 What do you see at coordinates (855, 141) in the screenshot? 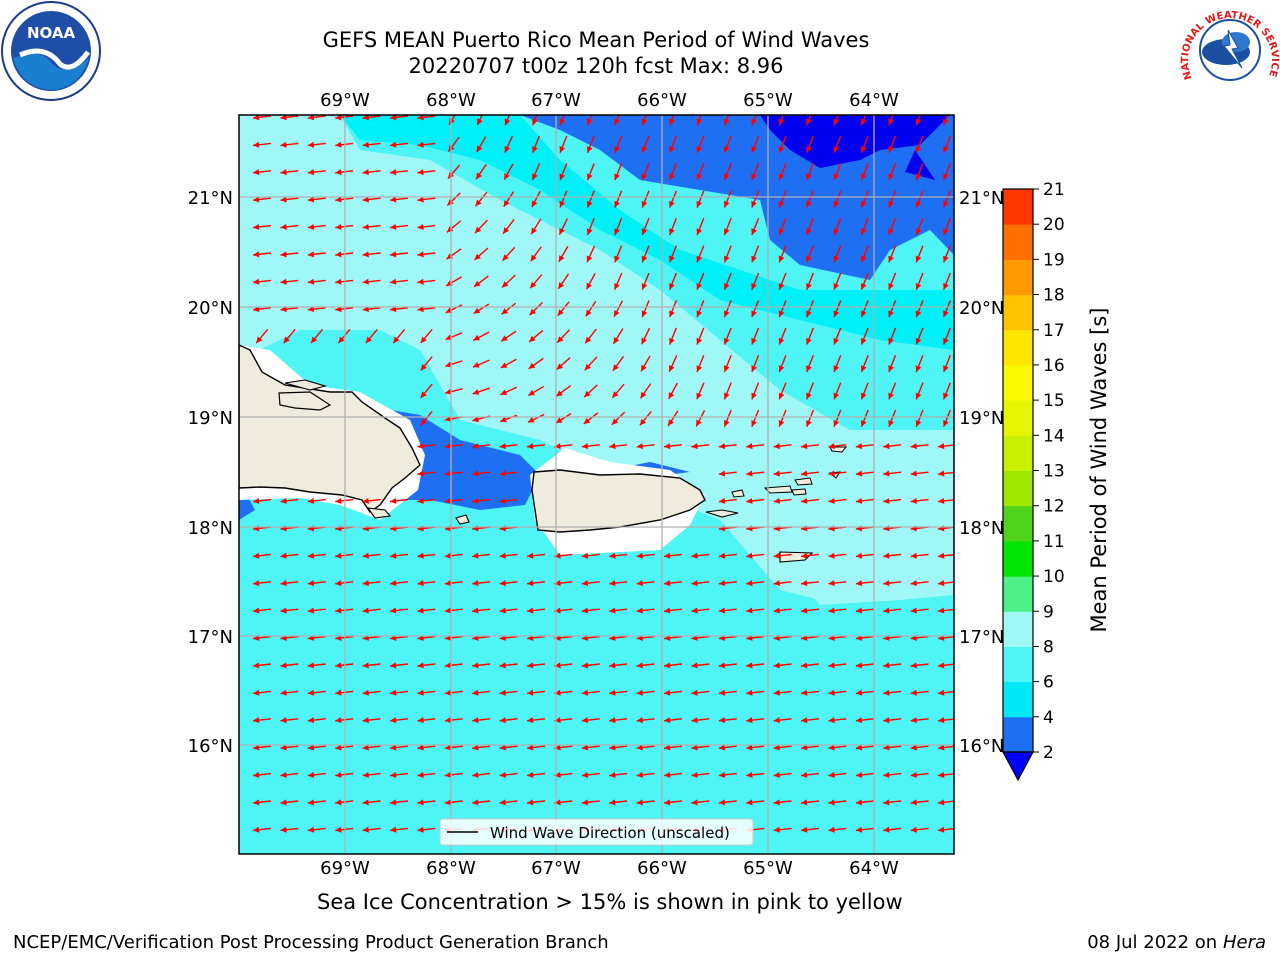
I see `ocean-deep-ne` at bounding box center [855, 141].